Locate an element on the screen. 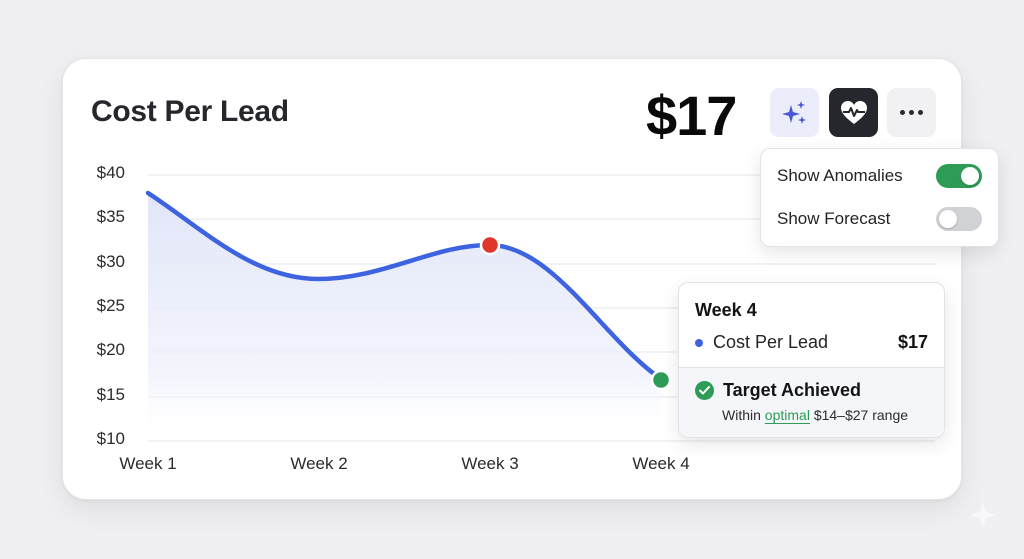  status-description: Within optimal $14–$27 range is located at coordinates (815, 415).